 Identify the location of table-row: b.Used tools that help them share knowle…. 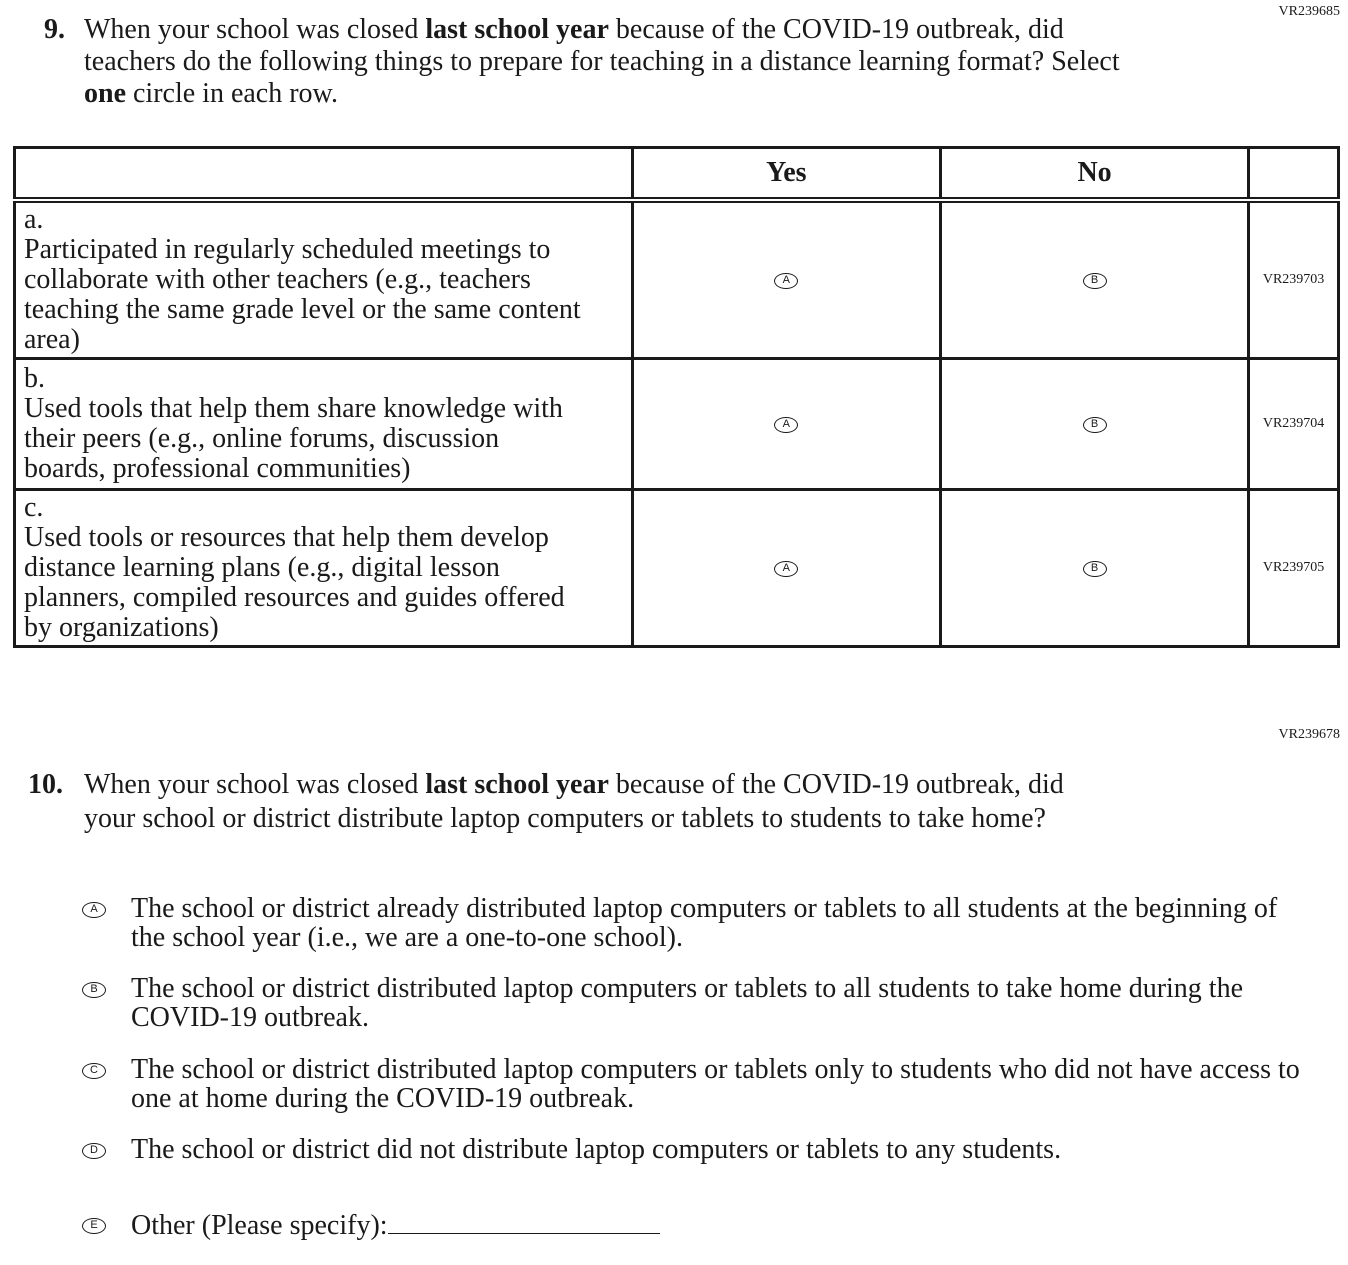
(676, 423).